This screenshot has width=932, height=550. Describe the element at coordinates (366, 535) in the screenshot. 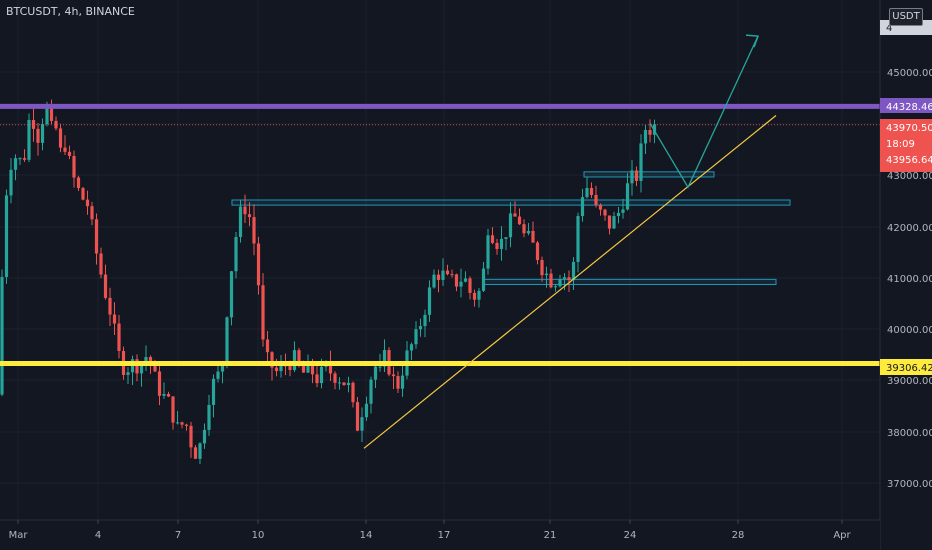

I see `time-tick-label: 14` at that location.